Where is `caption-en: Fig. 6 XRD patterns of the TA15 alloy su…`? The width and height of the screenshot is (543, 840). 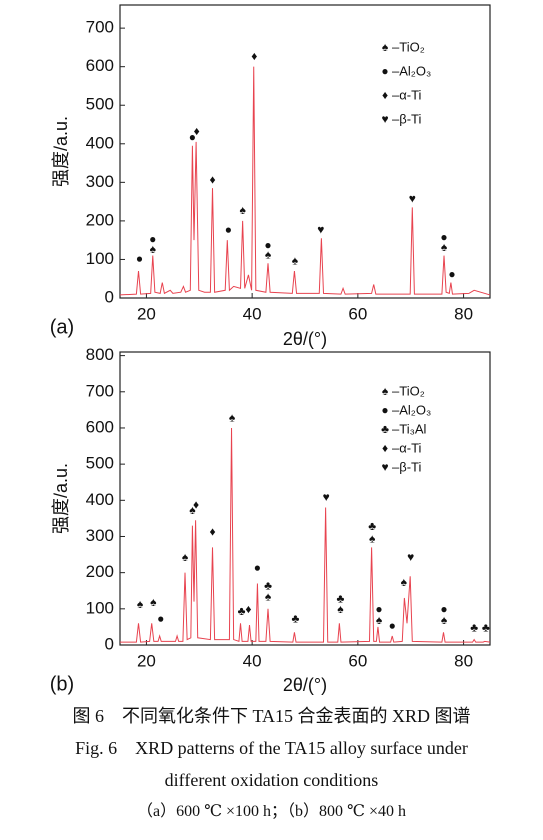 caption-en: Fig. 6 XRD patterns of the TA15 alloy su… is located at coordinates (271, 748).